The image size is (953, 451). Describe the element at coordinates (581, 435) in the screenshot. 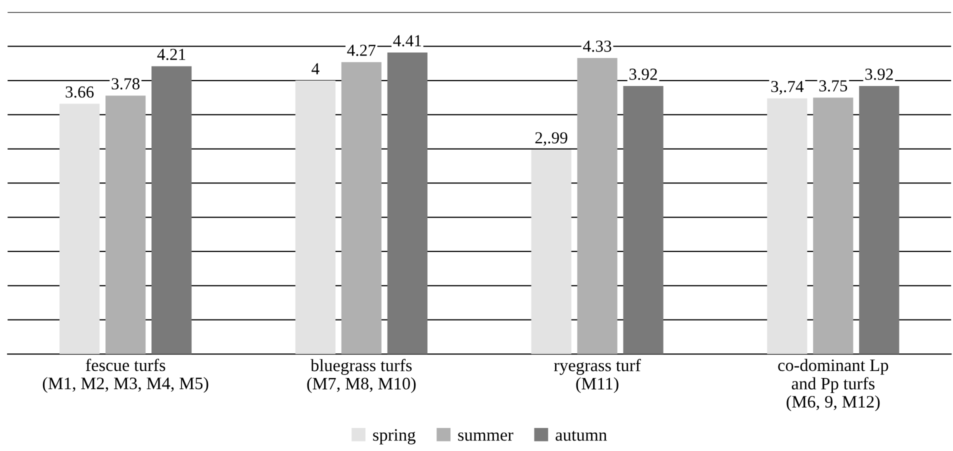

I see `legend-label: autumn` at that location.